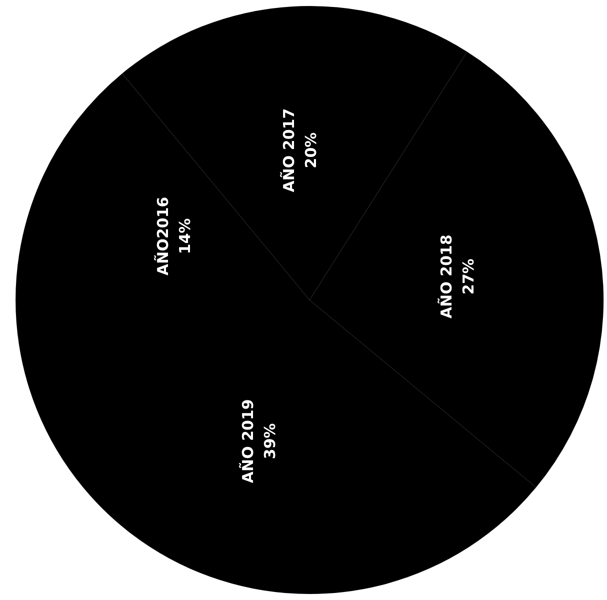 This screenshot has width=607, height=600. I want to click on data-label: 39%, so click(269, 441).